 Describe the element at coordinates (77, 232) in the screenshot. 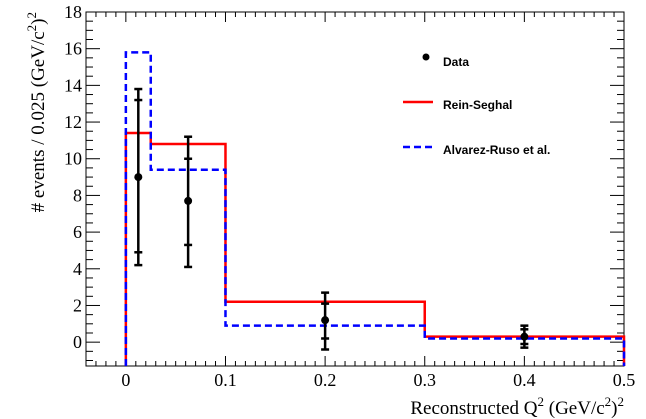

I see `y-tick-label: 6` at that location.